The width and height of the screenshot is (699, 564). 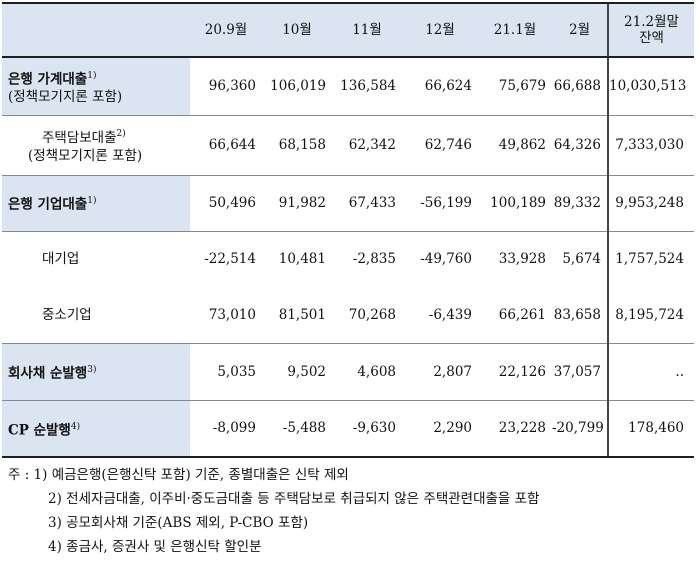 I want to click on cell: 33,928, so click(x=515, y=258).